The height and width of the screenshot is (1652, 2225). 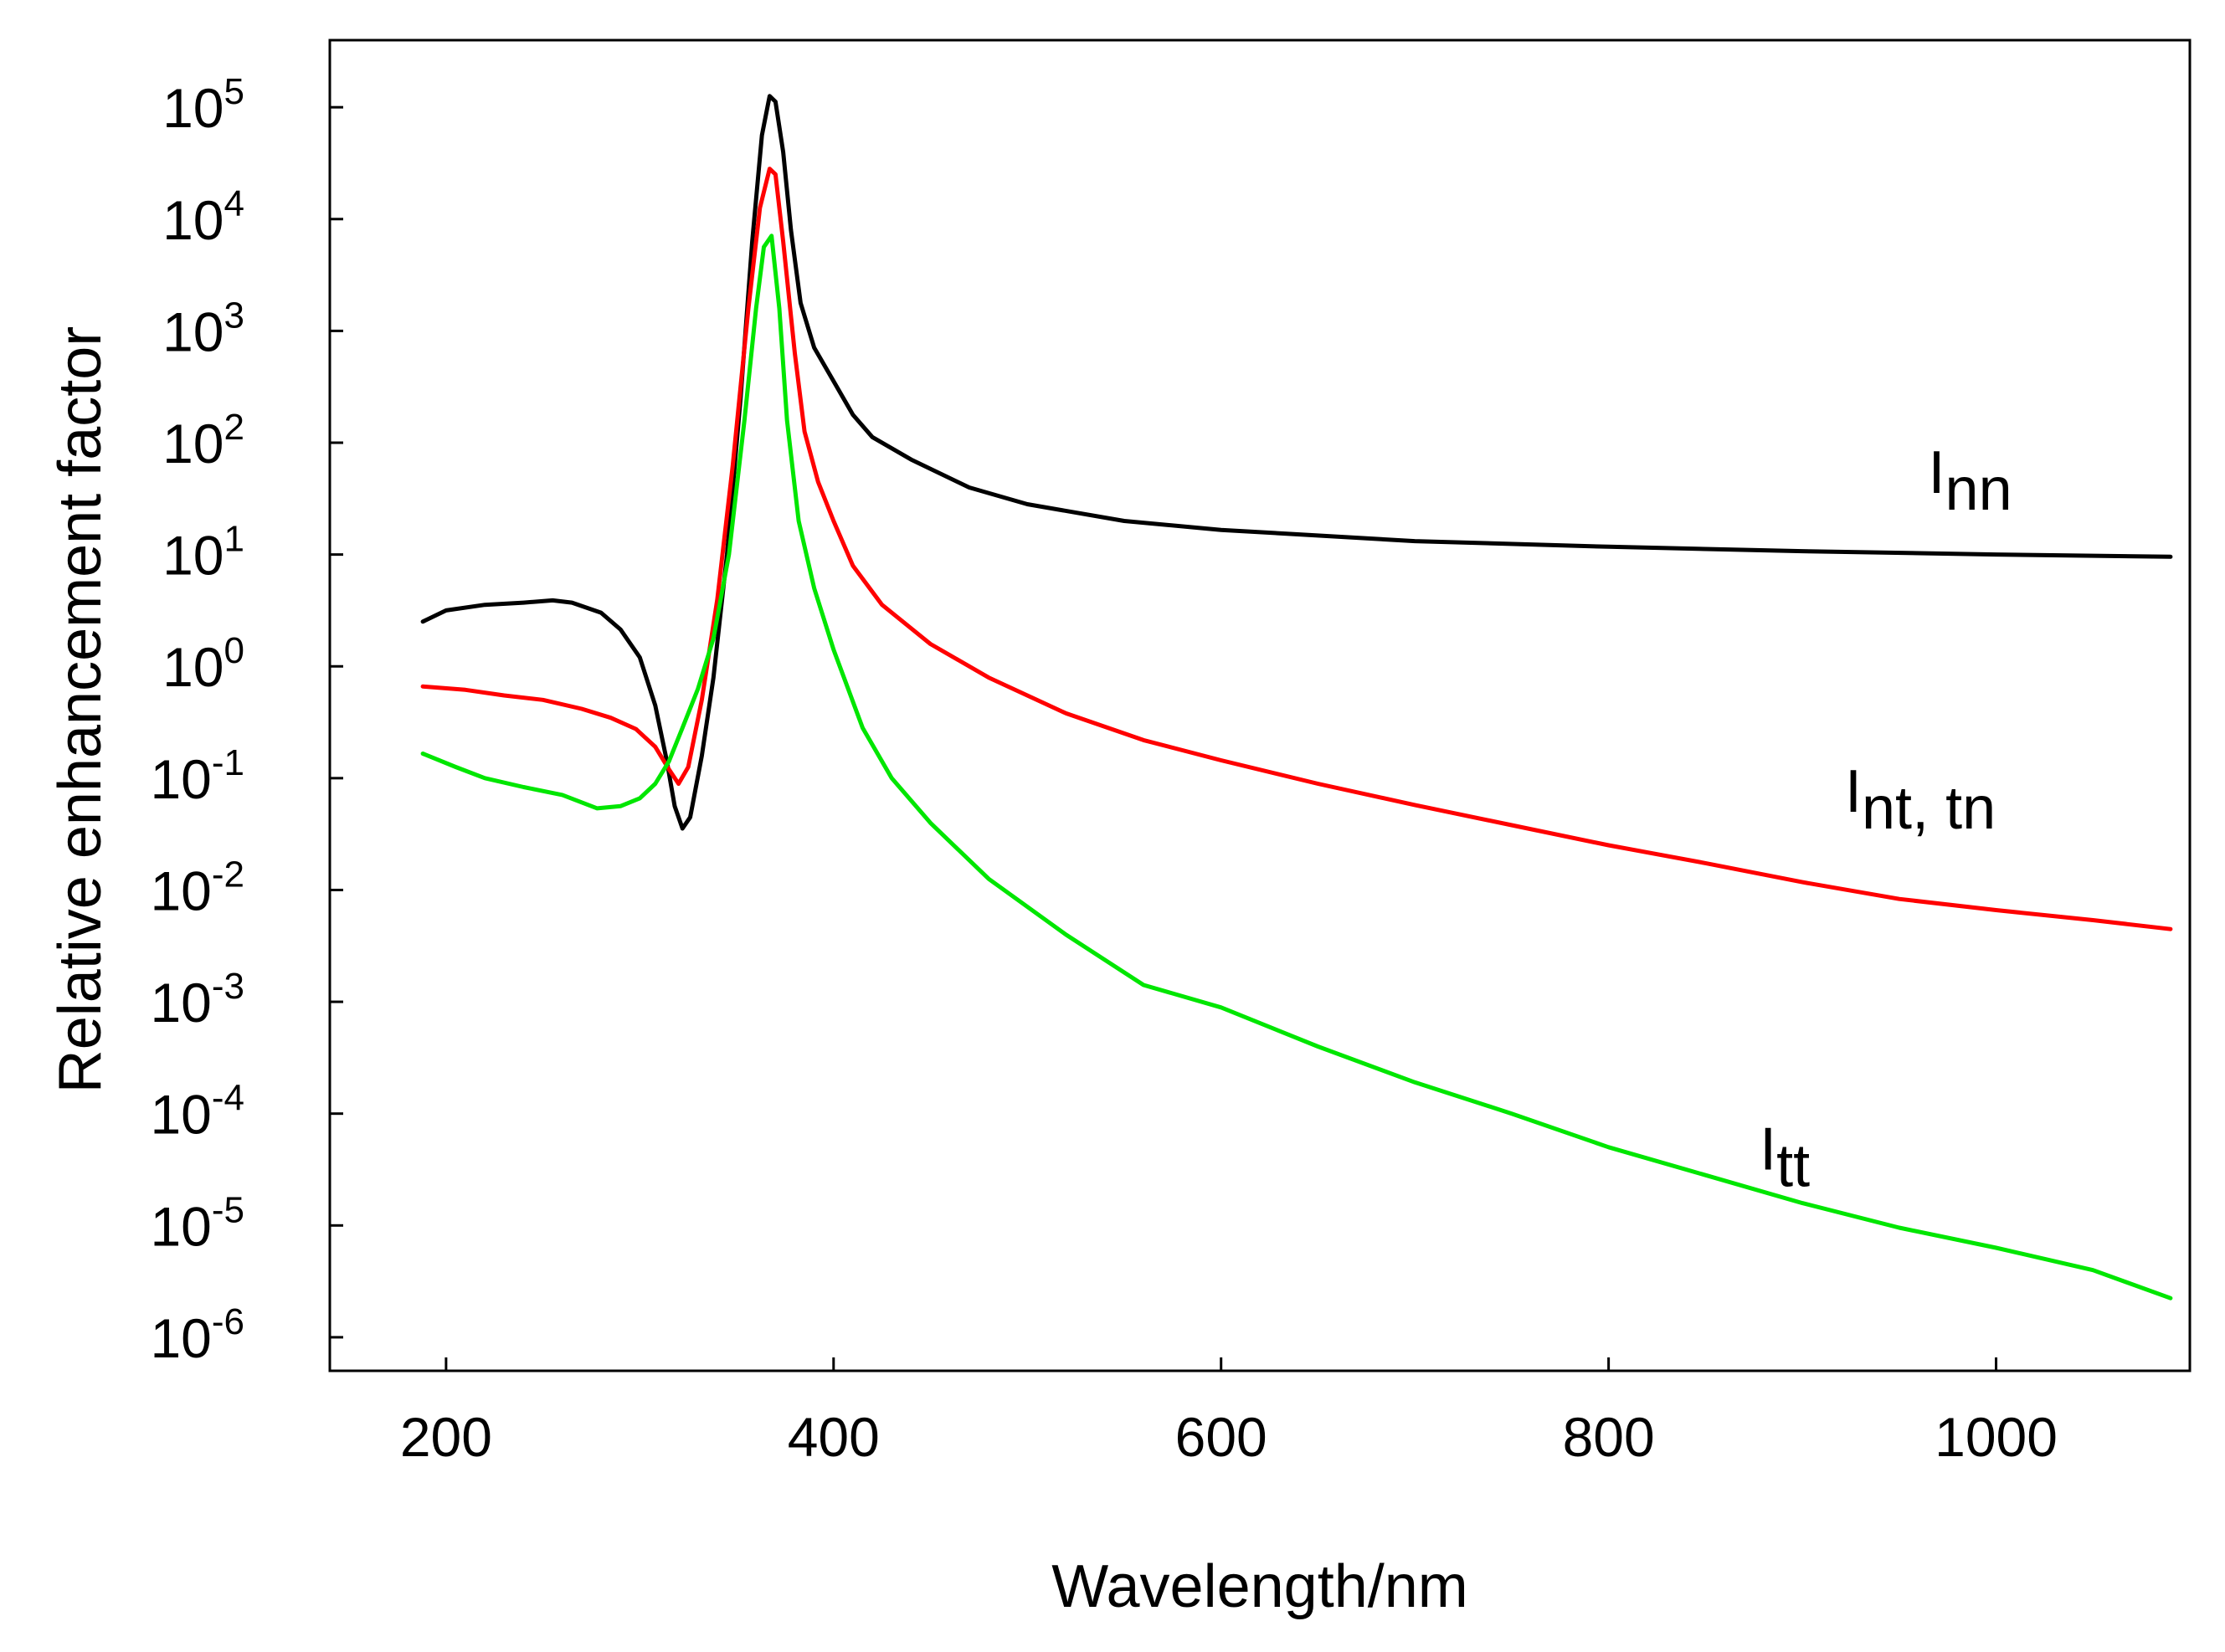 I want to click on y-tick-label: 10³, so click(x=203, y=328).